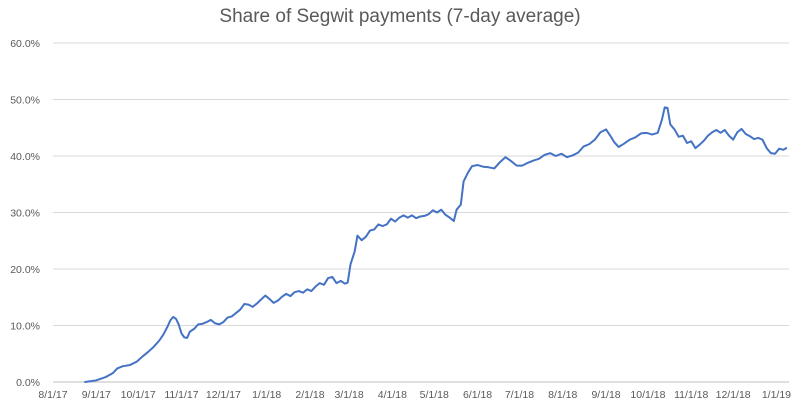  Describe the element at coordinates (25, 157) in the screenshot. I see `y-tick-label: 40.0%` at that location.